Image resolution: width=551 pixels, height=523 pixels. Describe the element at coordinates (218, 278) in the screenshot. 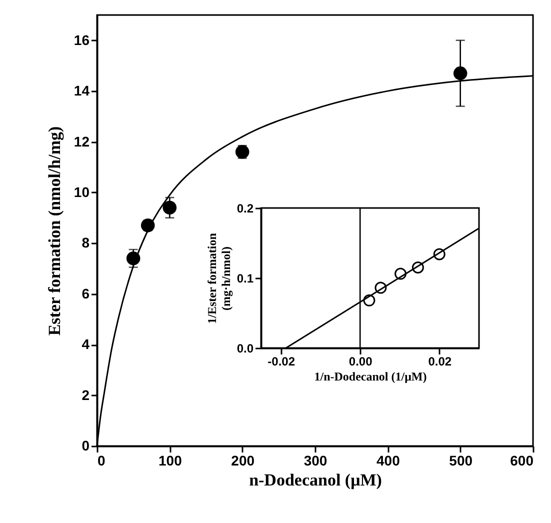

I see `y-axis-title: 1/Ester formation (mg·h/nmol)` at that location.